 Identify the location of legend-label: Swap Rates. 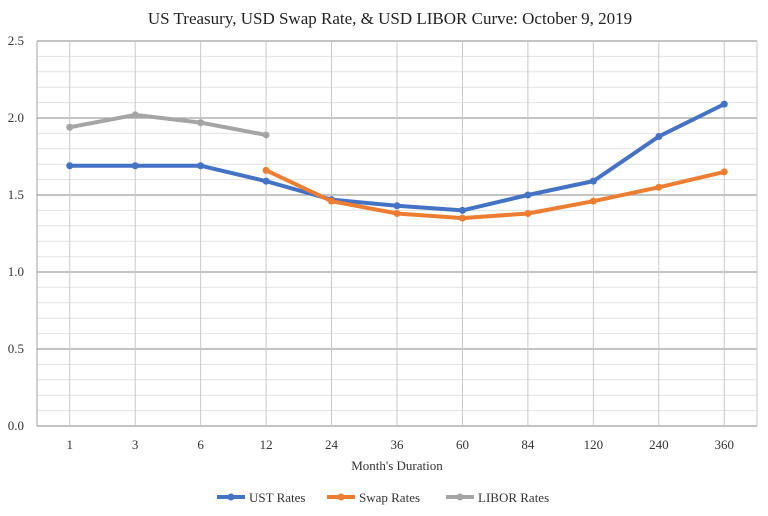
(389, 497).